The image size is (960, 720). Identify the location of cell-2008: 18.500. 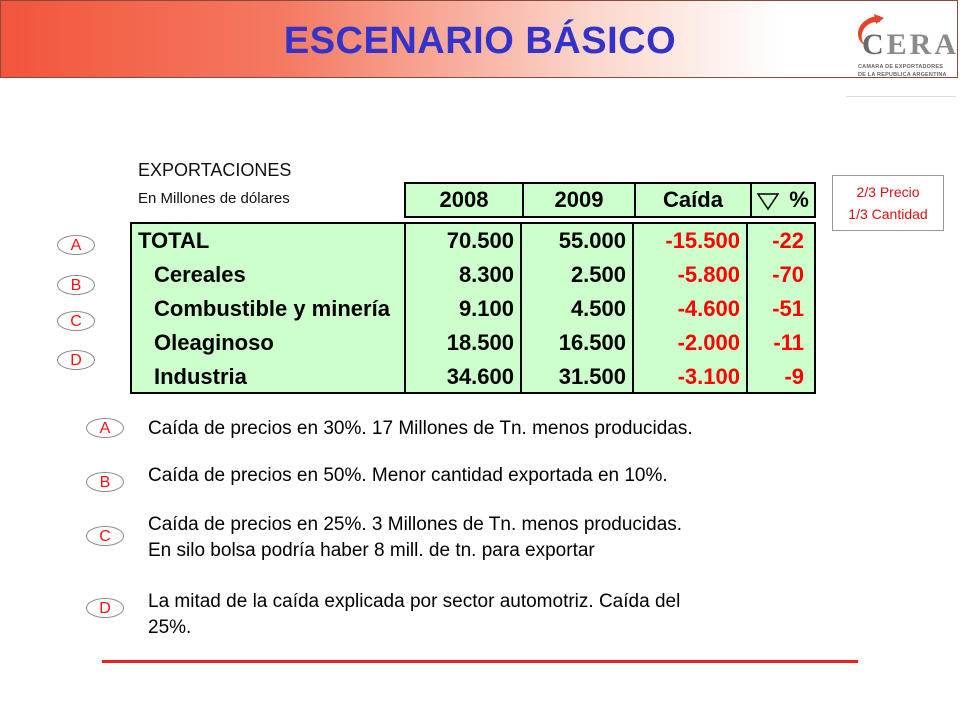
(480, 342).